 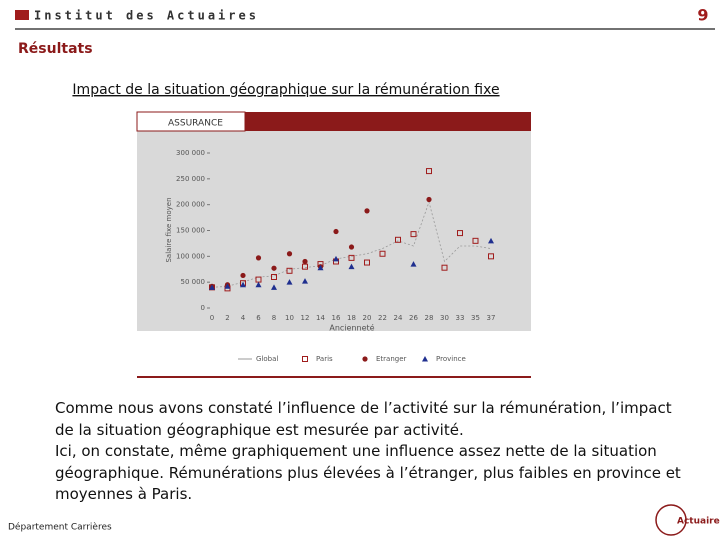 What do you see at coordinates (702, 15) in the screenshot?
I see `page-number: 9` at bounding box center [702, 15].